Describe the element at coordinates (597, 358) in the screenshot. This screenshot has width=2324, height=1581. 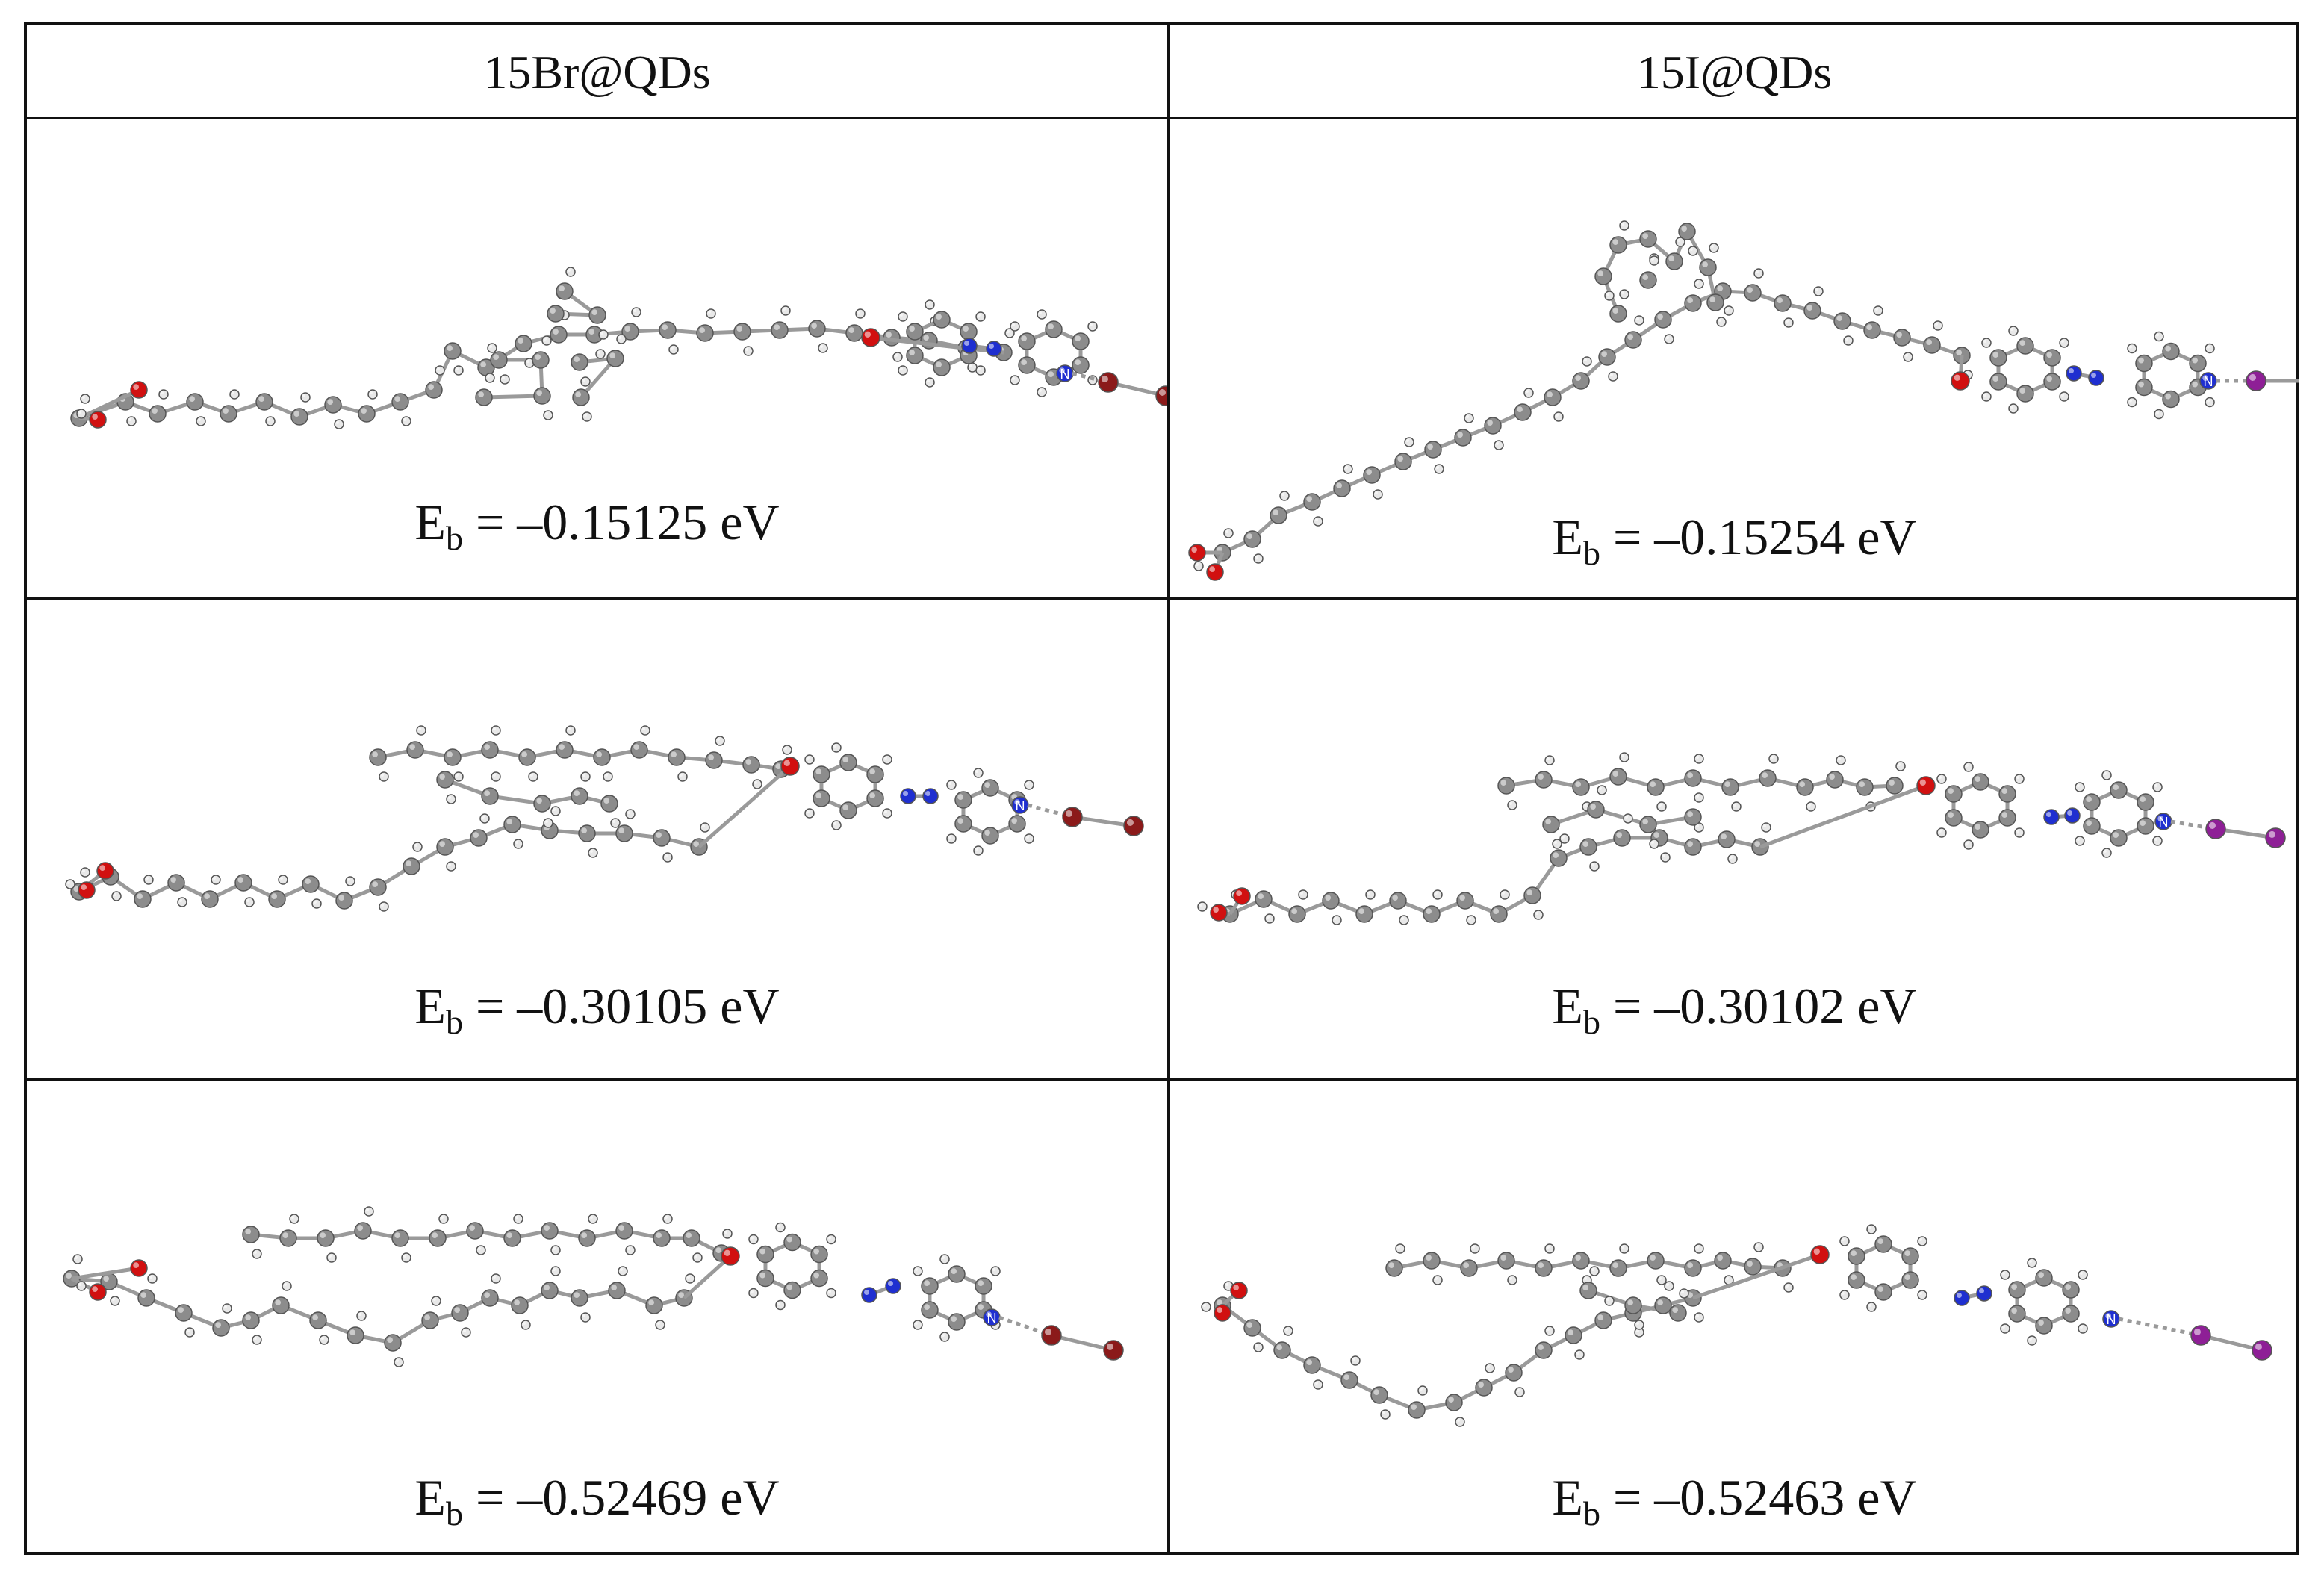
I see `structure-br-row1: N Eb = –0.15125 eV` at that location.